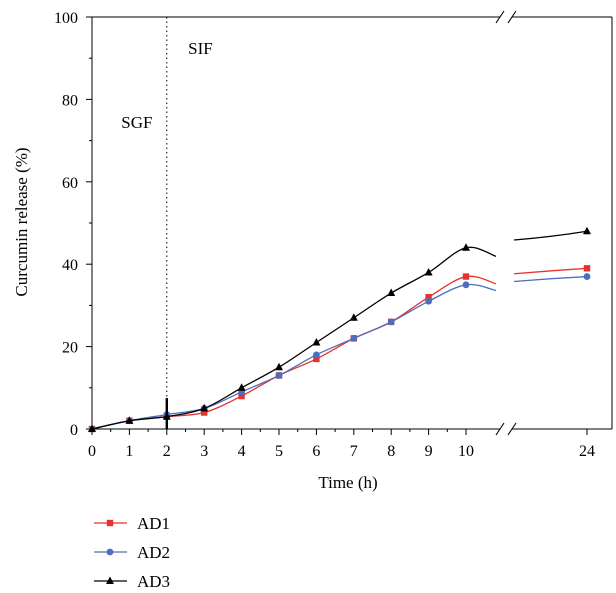  I want to click on legend-marker-ad1, so click(110, 523).